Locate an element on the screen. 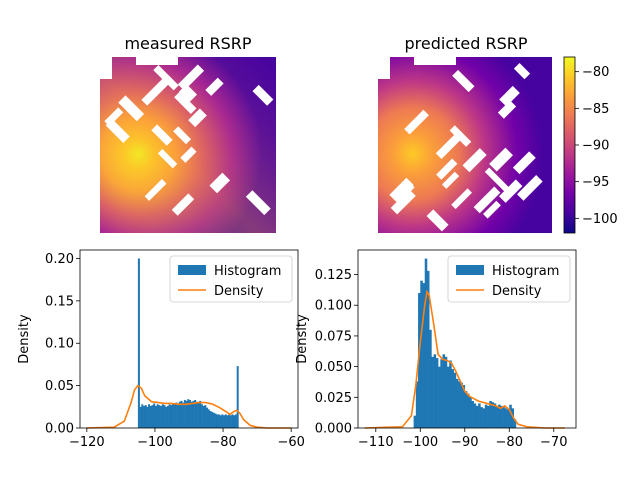  predicted-map is located at coordinates (465, 145).